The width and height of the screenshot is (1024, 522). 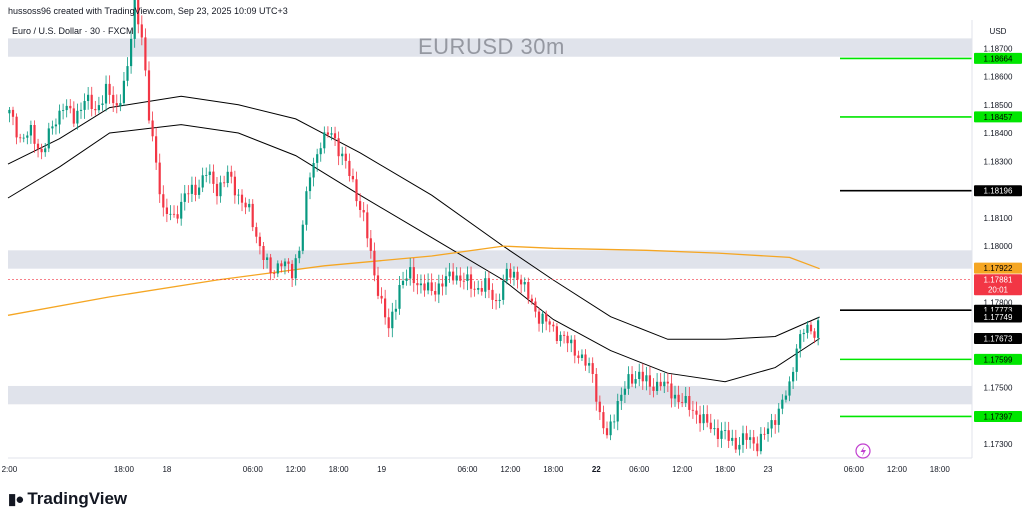 I want to click on target-price-tag: 1.18457, so click(x=998, y=117).